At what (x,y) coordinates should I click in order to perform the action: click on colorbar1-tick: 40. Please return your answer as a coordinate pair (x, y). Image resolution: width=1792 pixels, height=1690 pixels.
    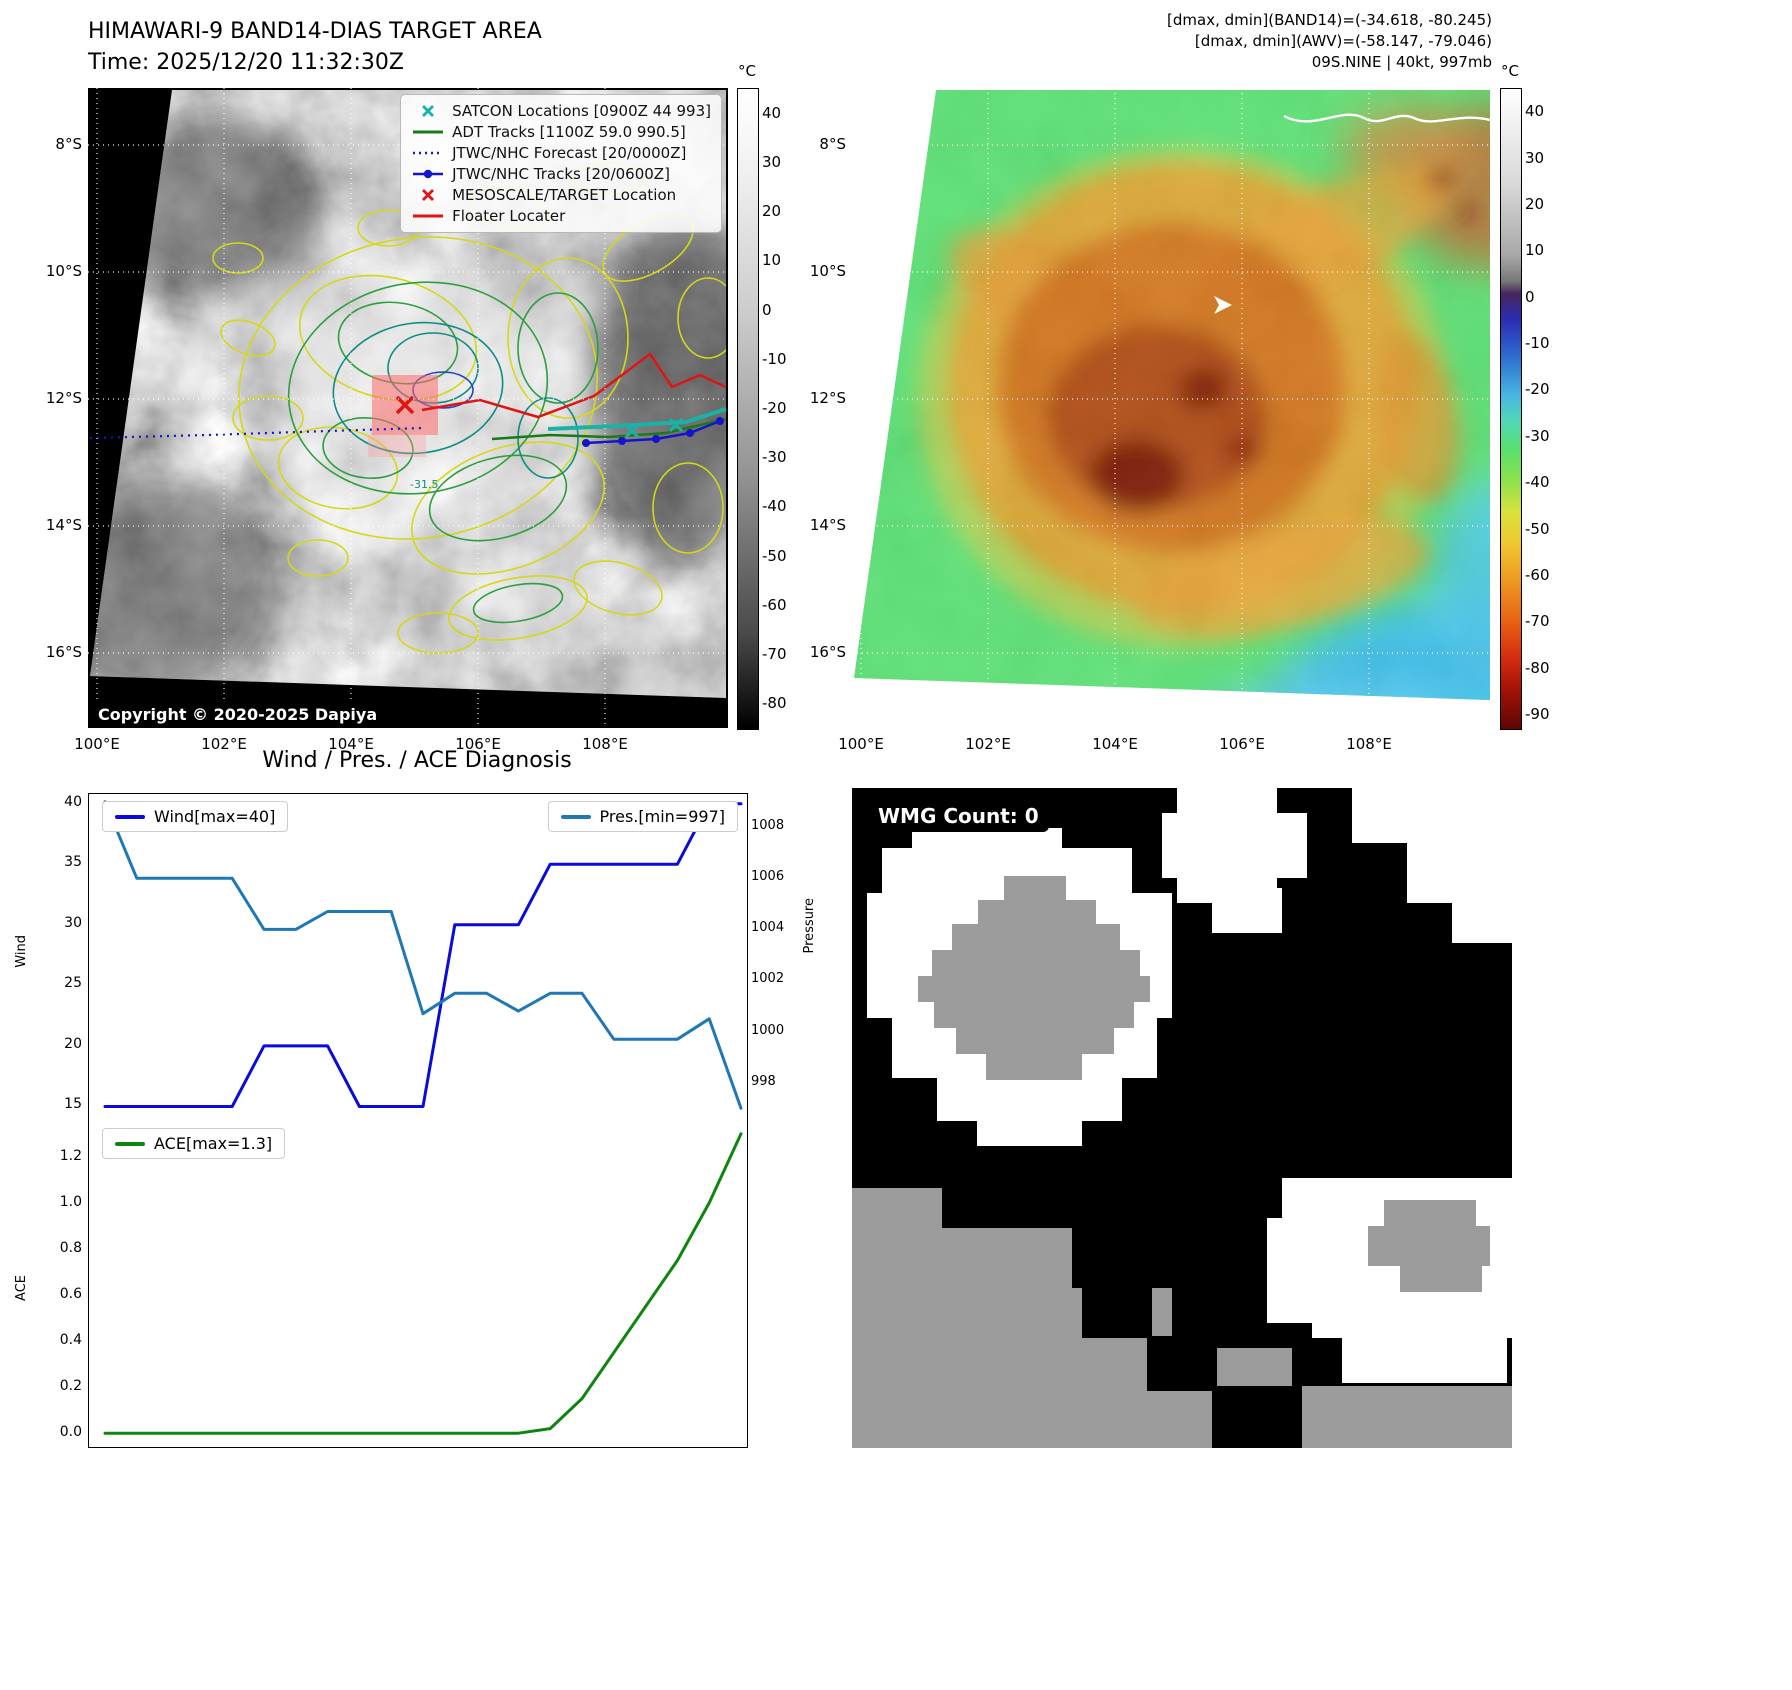
    Looking at the image, I should click on (772, 112).